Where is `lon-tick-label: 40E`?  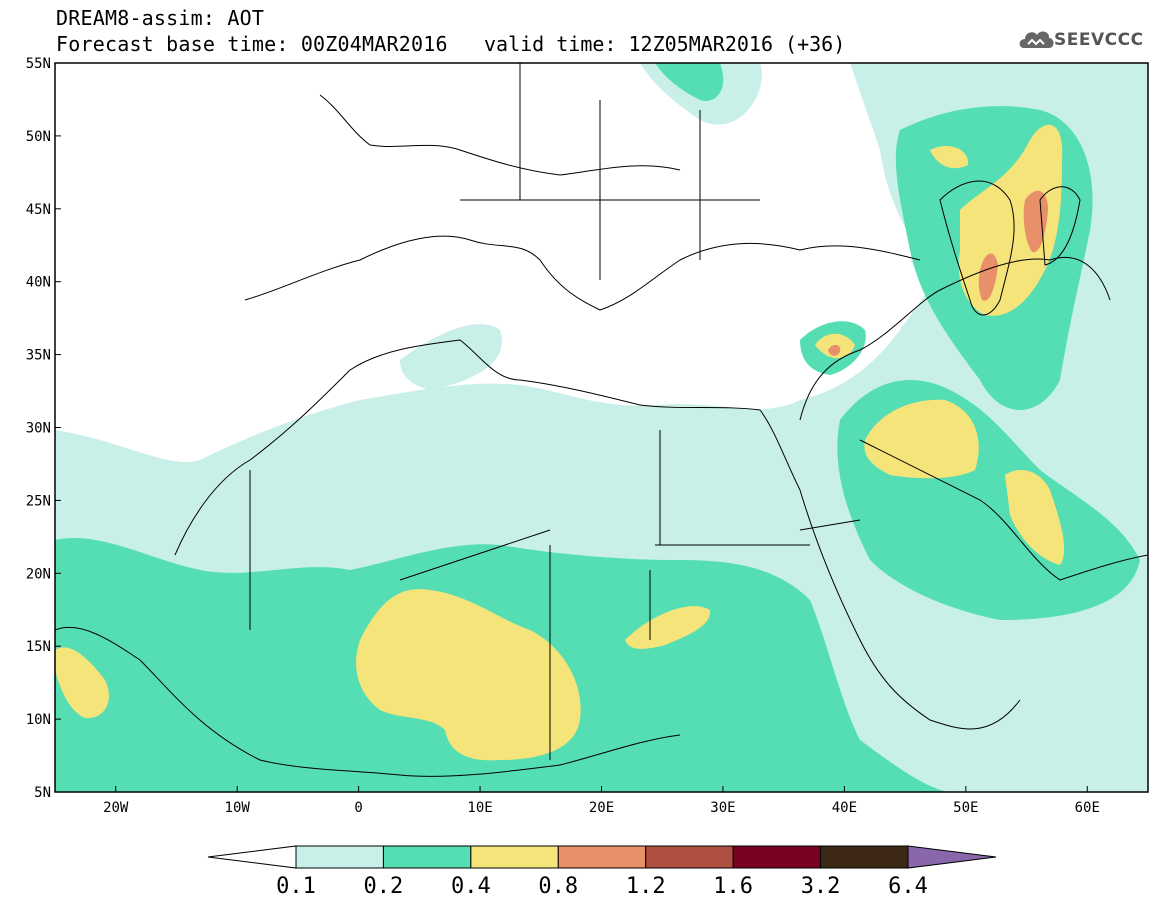
lon-tick-label: 40E is located at coordinates (844, 808).